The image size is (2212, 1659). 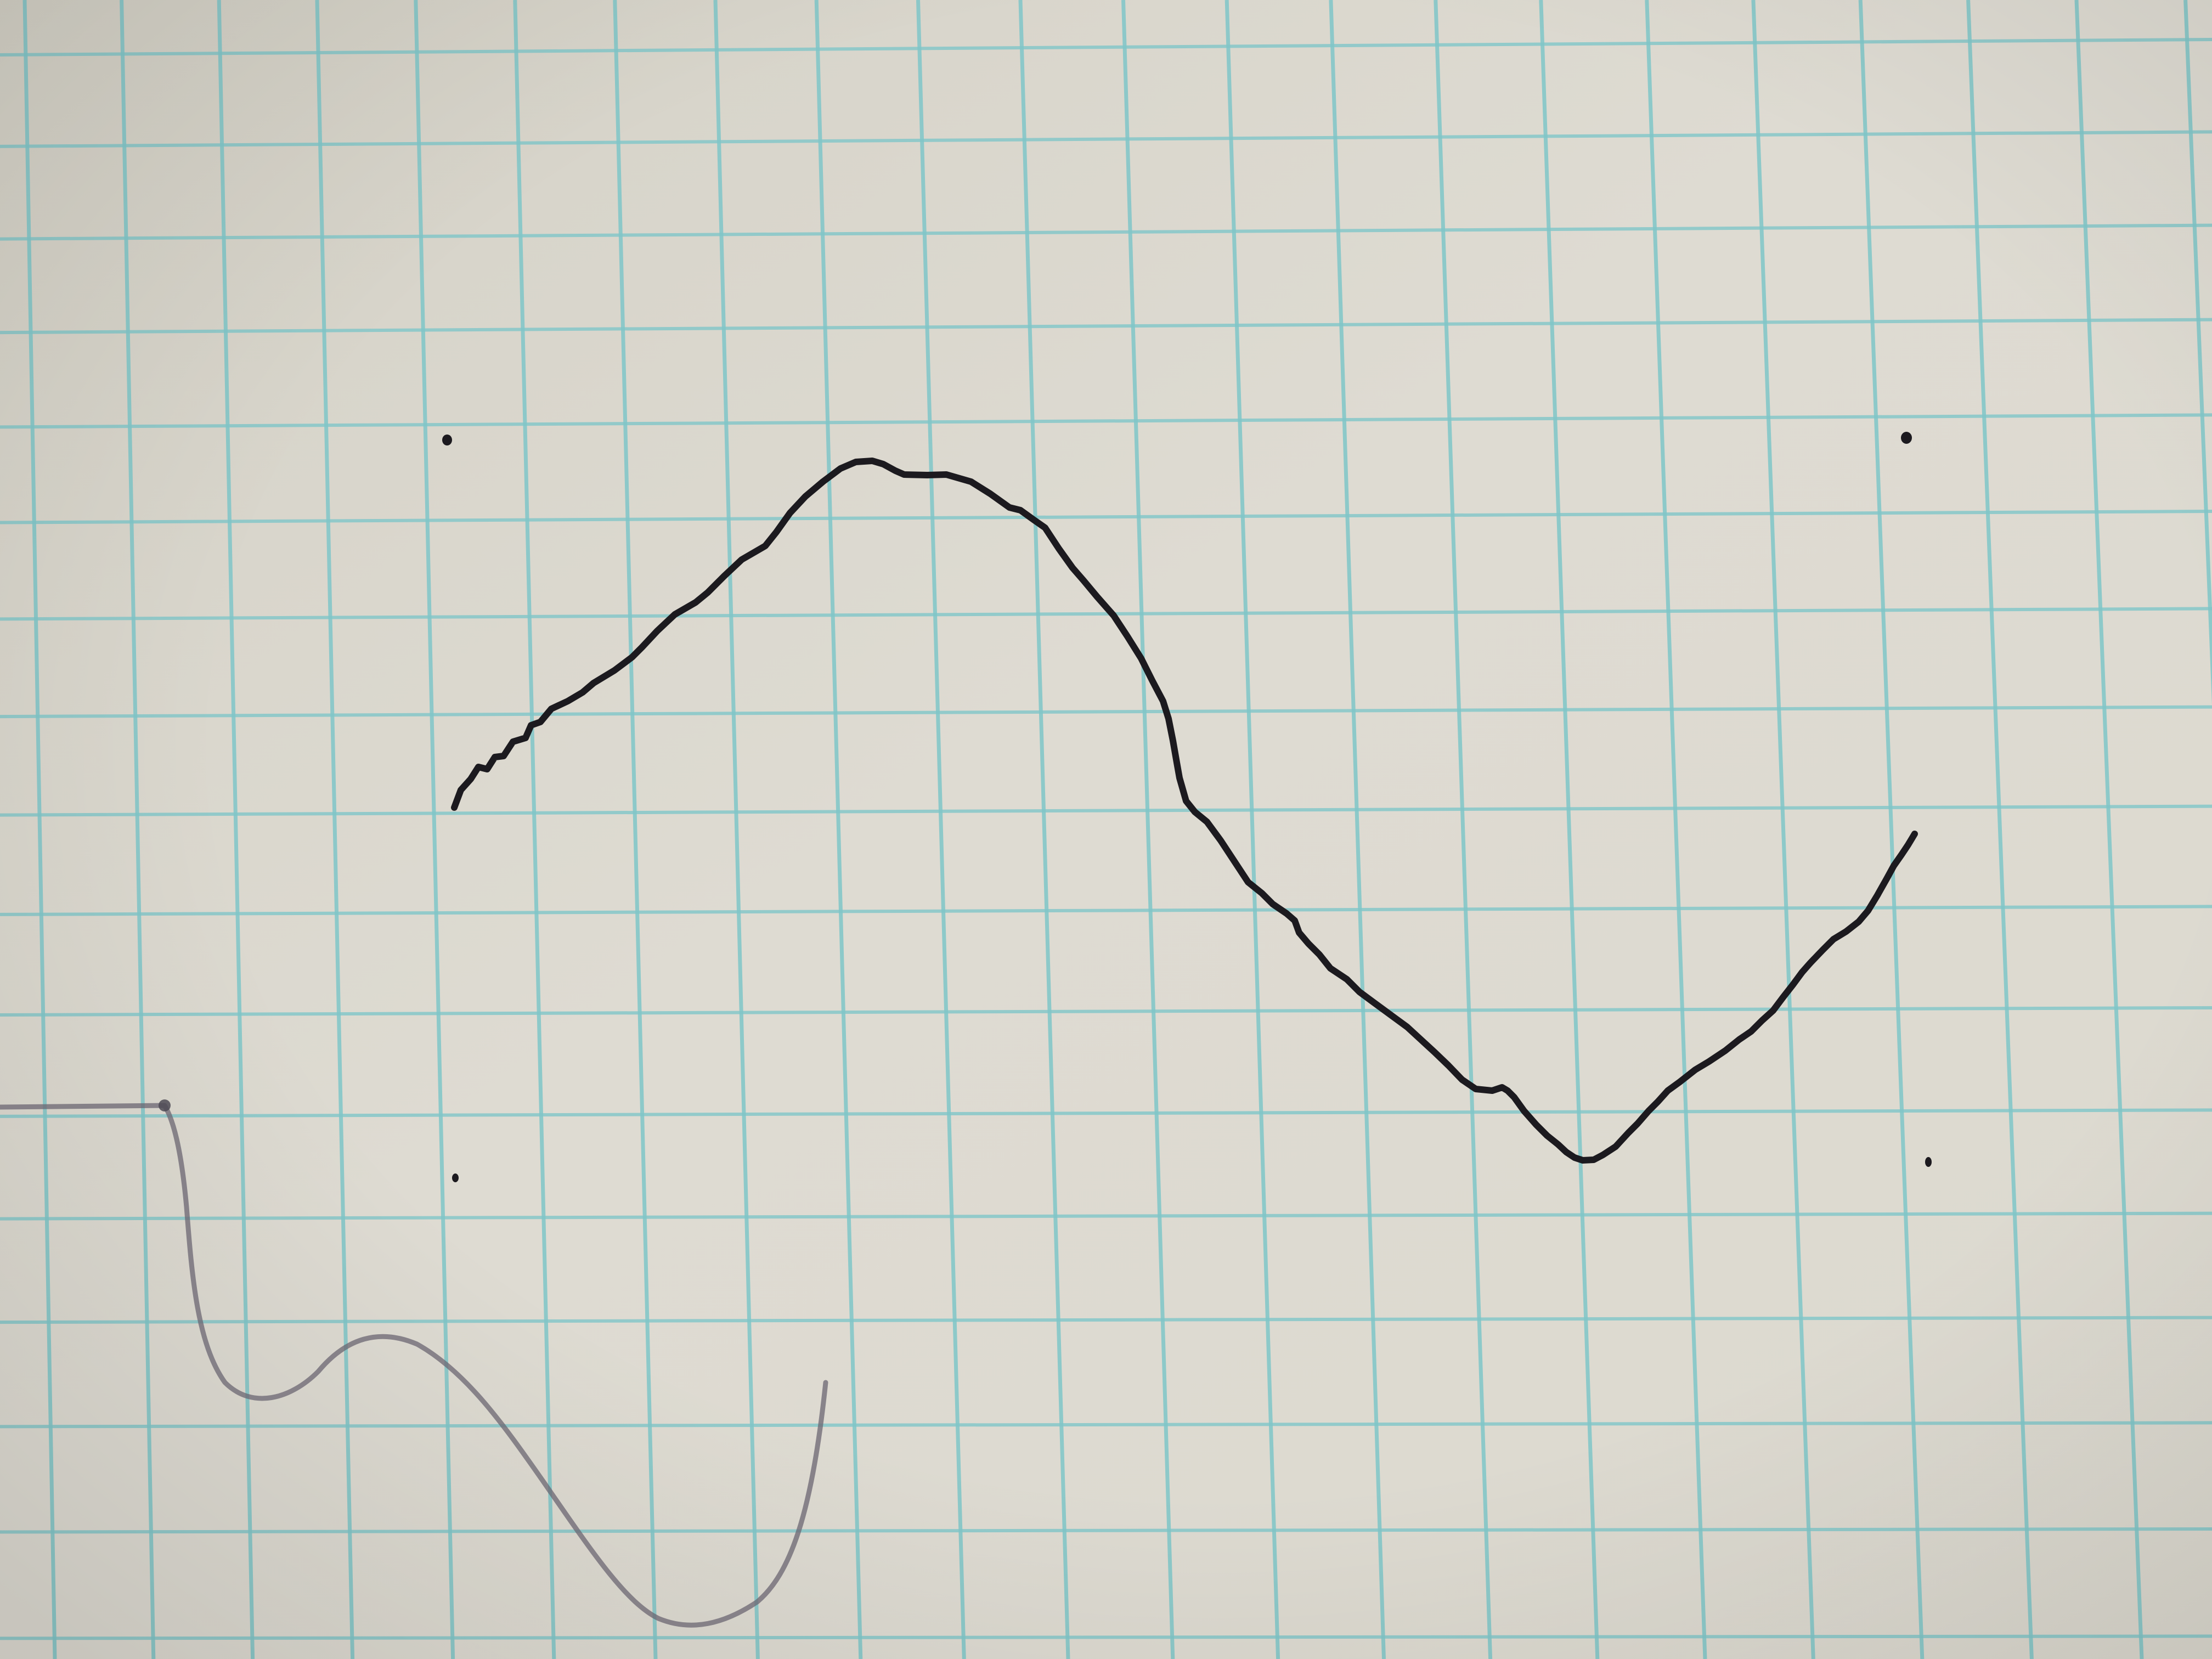 What do you see at coordinates (165, 1105) in the screenshot?
I see `pencil-dot` at bounding box center [165, 1105].